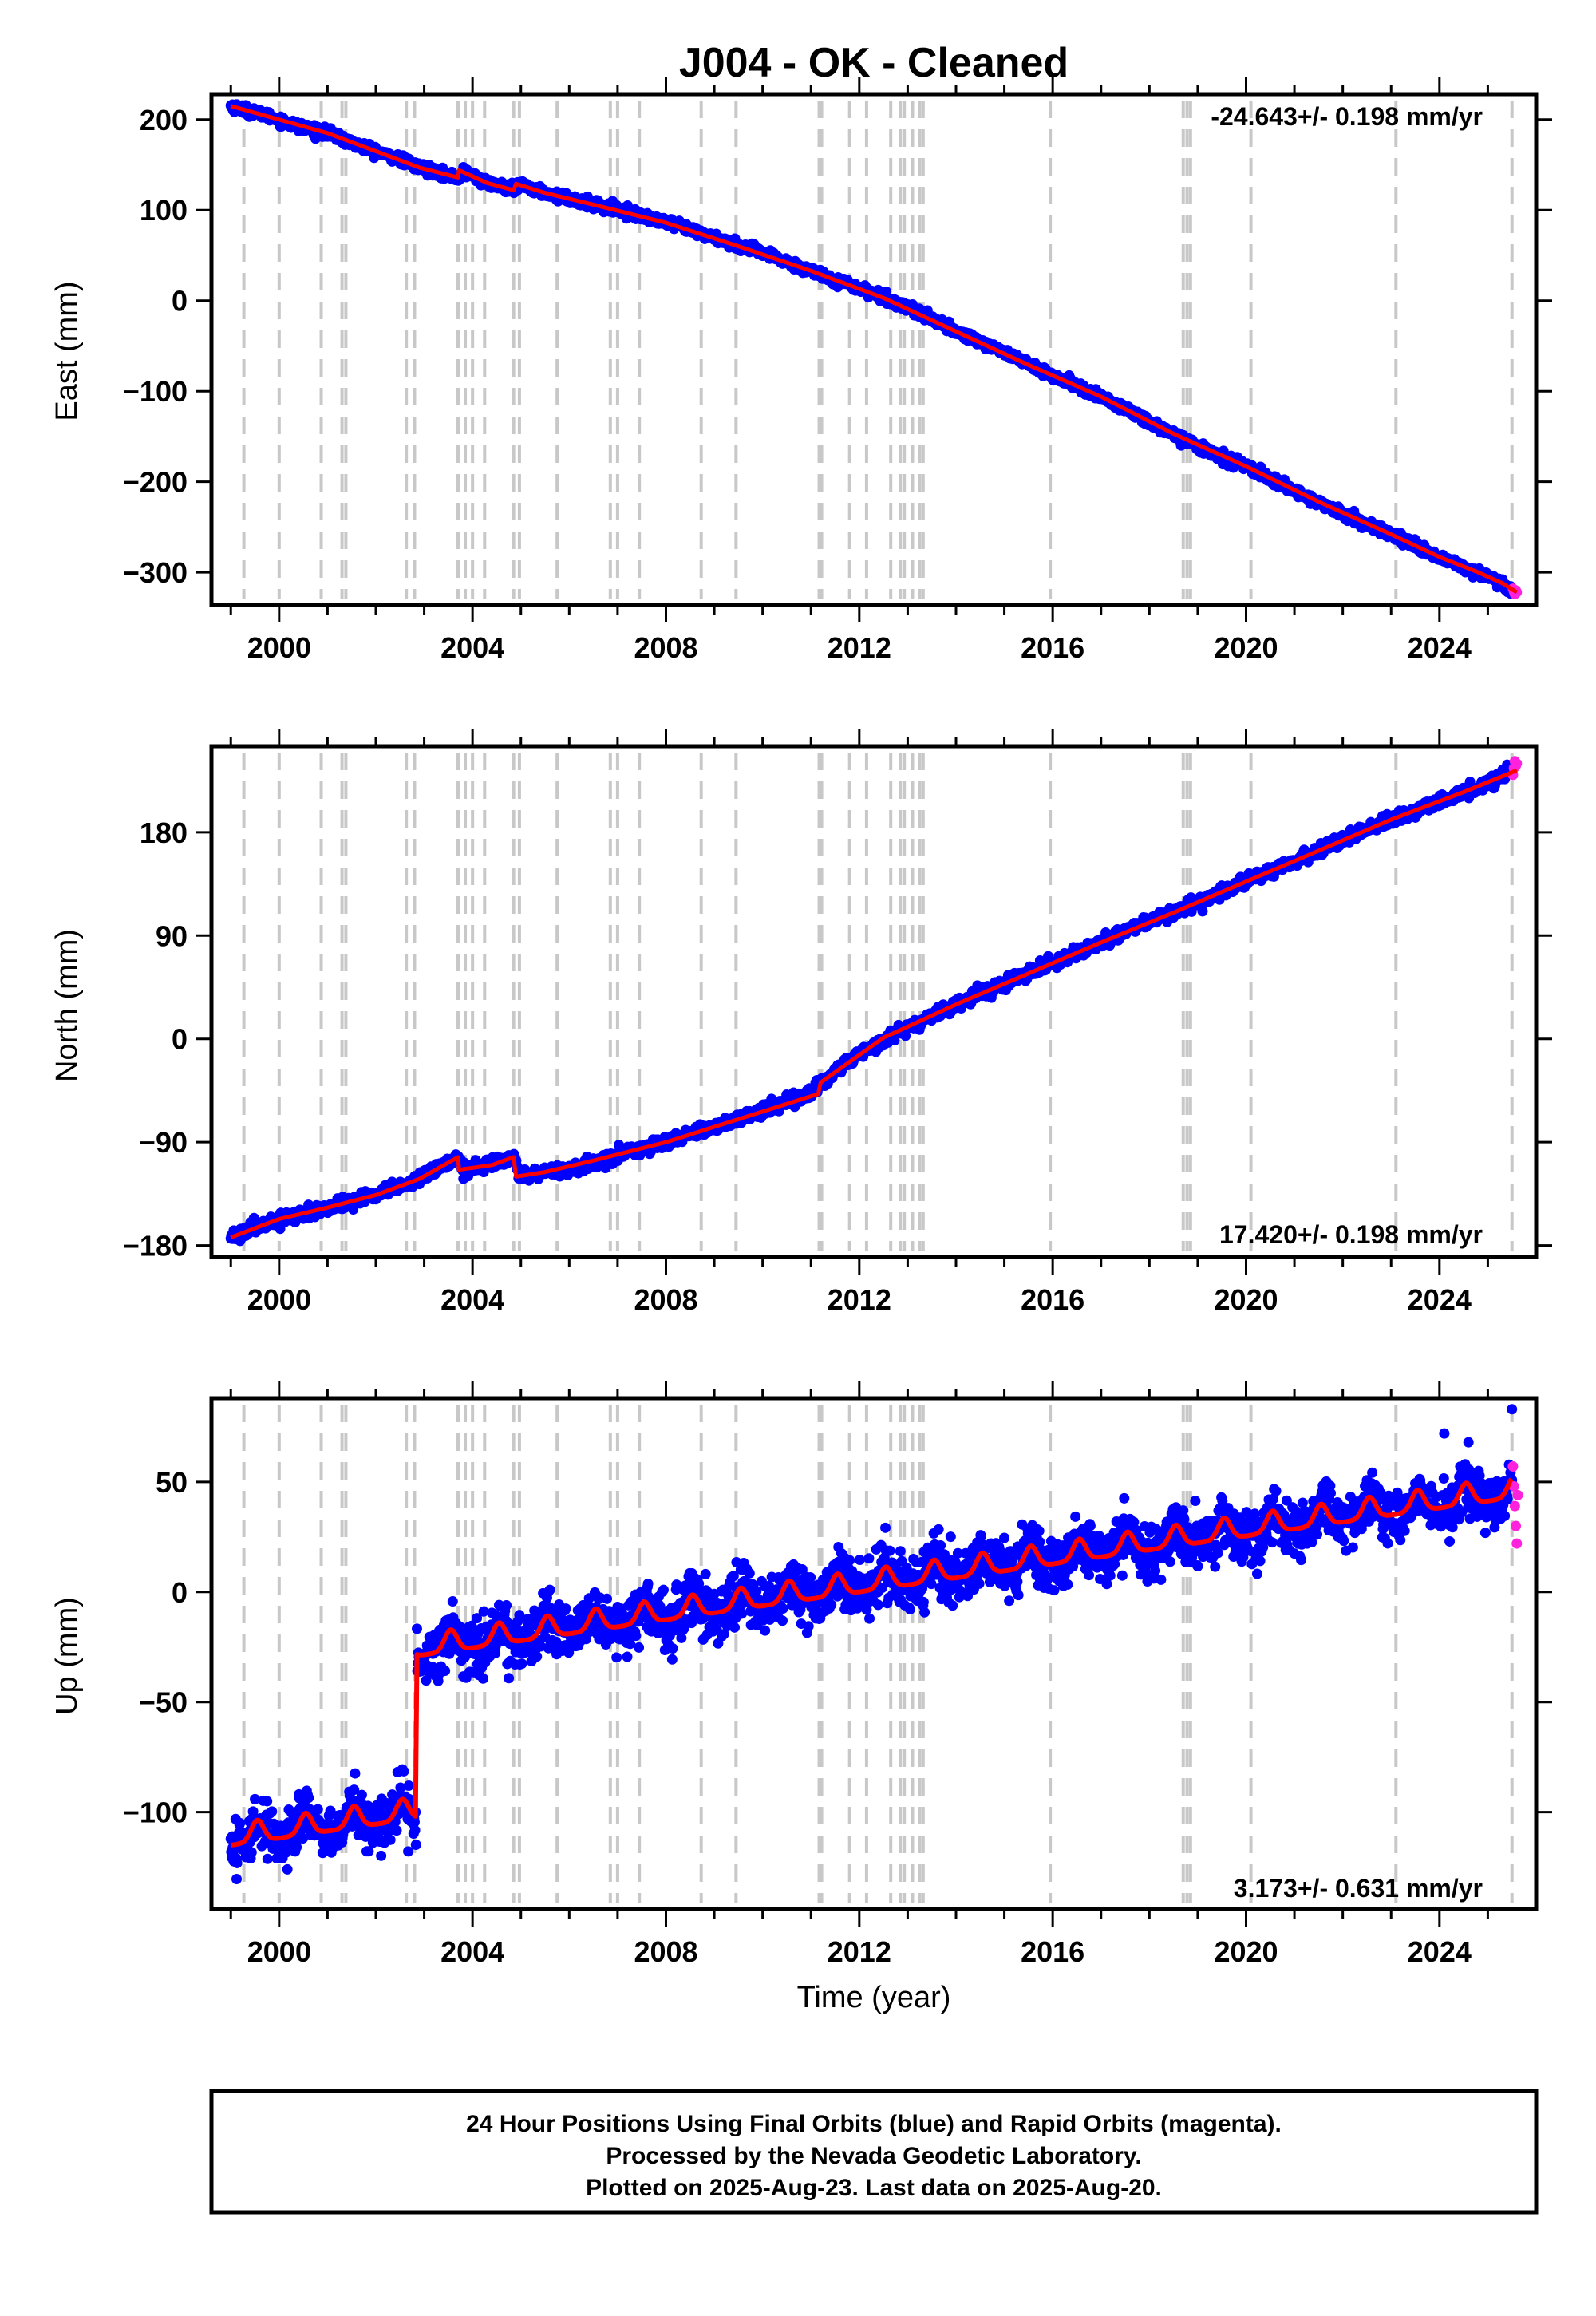  Describe the element at coordinates (155, 391) in the screenshot. I see `east-y-tick-label: −100` at that location.